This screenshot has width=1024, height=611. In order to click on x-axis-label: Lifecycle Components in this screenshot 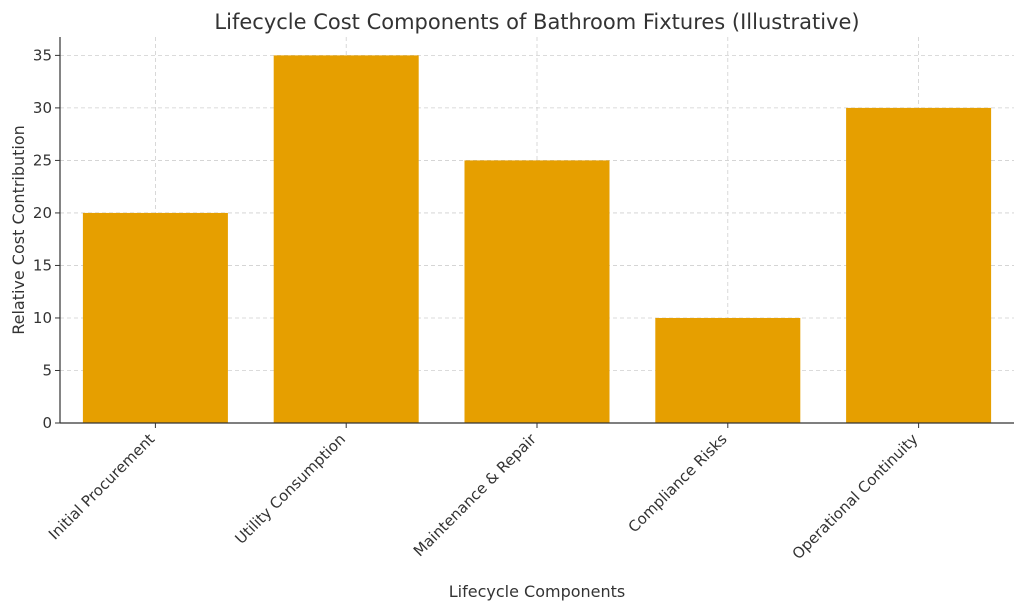, I will do `click(537, 591)`.